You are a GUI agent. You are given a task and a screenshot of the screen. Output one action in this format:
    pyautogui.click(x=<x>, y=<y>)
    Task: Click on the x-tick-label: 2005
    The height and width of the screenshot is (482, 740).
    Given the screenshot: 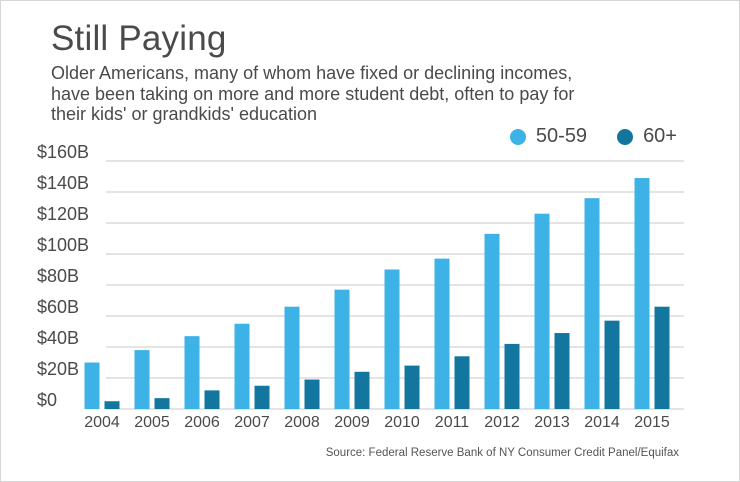 What is the action you would take?
    pyautogui.click(x=152, y=422)
    